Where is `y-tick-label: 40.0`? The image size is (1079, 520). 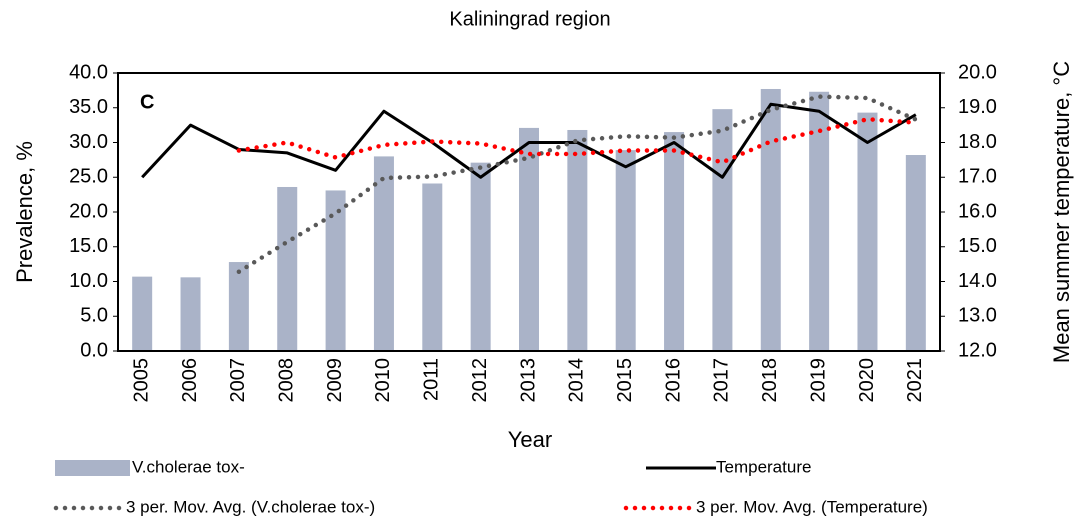 y-tick-label: 40.0 is located at coordinates (88, 72).